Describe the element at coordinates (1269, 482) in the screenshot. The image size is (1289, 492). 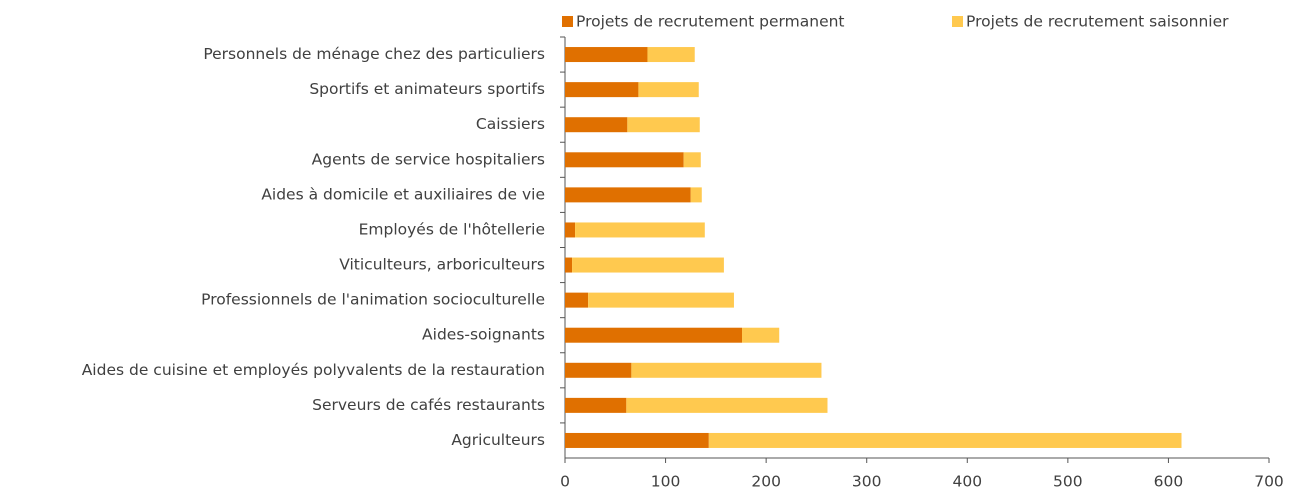
I see `x-tick-label: 700` at that location.